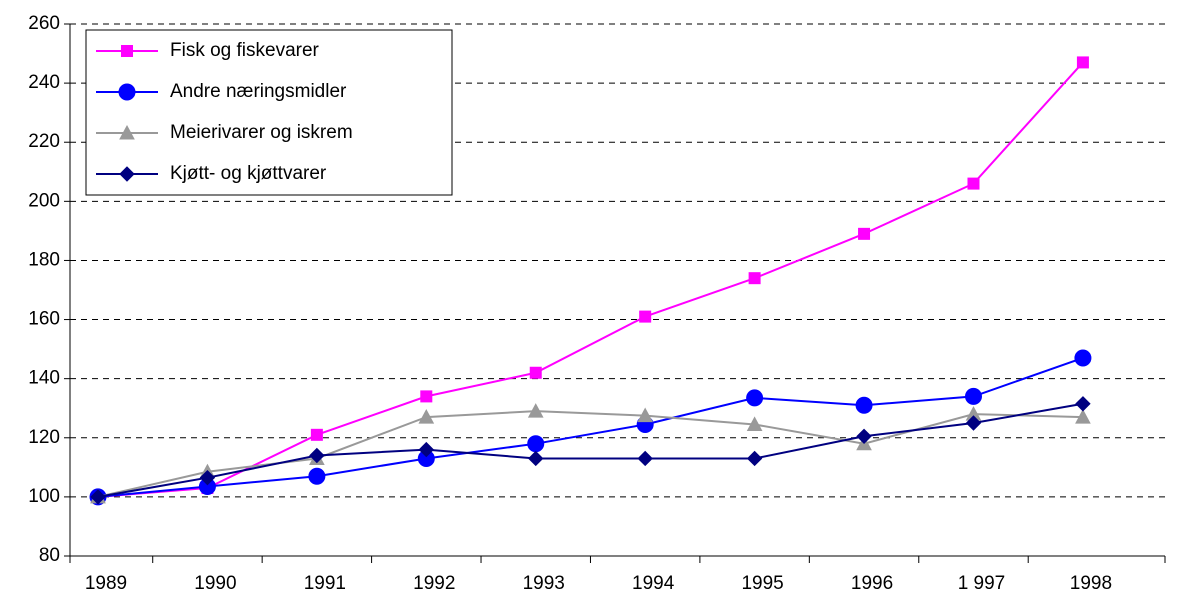  I want to click on y-tick-label: 140, so click(44, 378).